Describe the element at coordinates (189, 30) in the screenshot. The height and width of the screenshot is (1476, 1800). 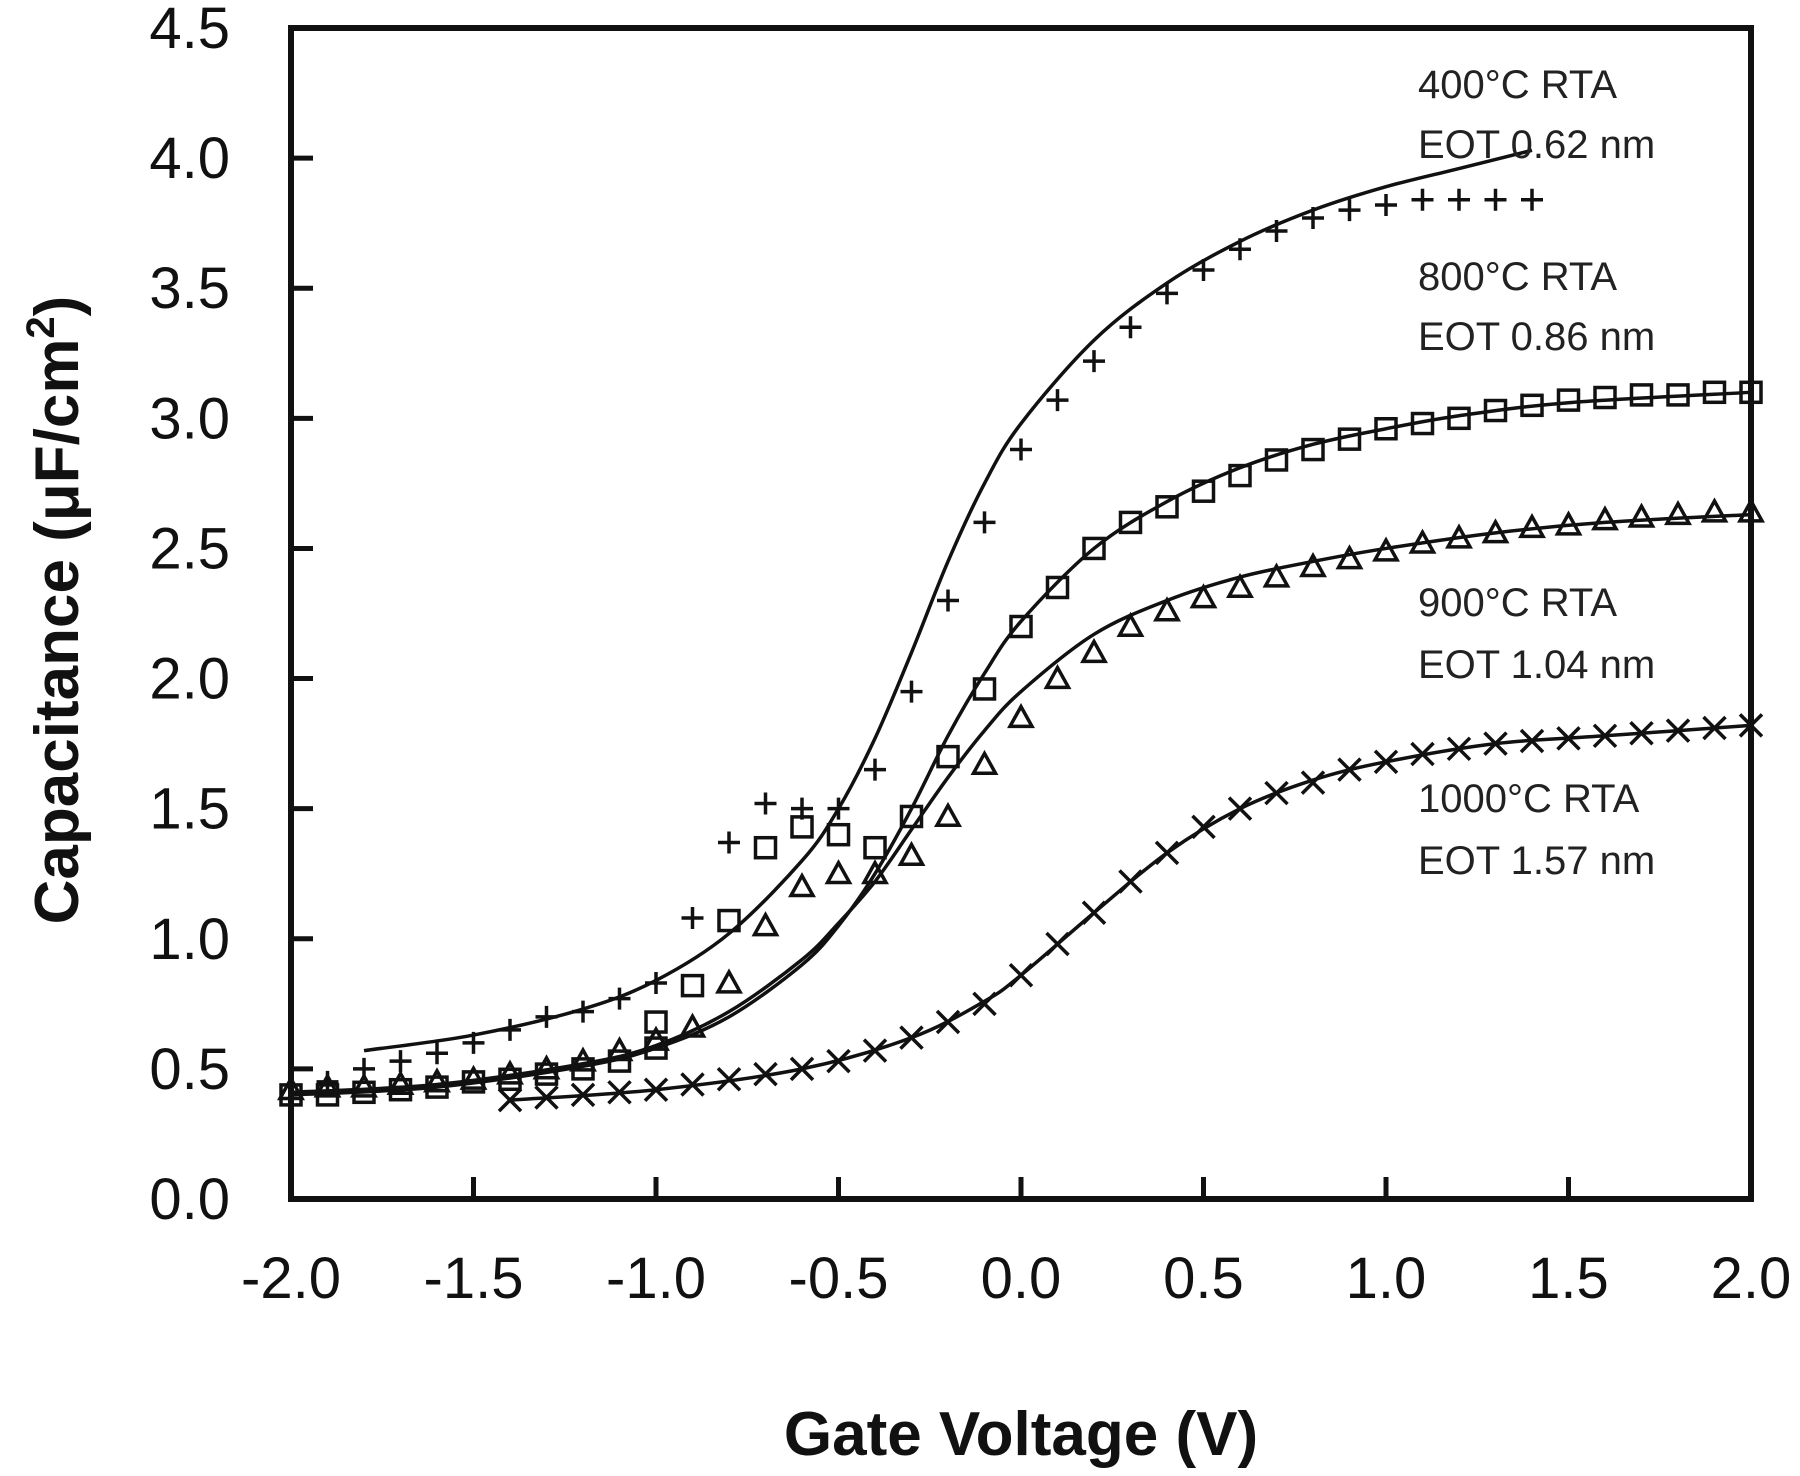
I see `y-tick-label: 4.5` at that location.